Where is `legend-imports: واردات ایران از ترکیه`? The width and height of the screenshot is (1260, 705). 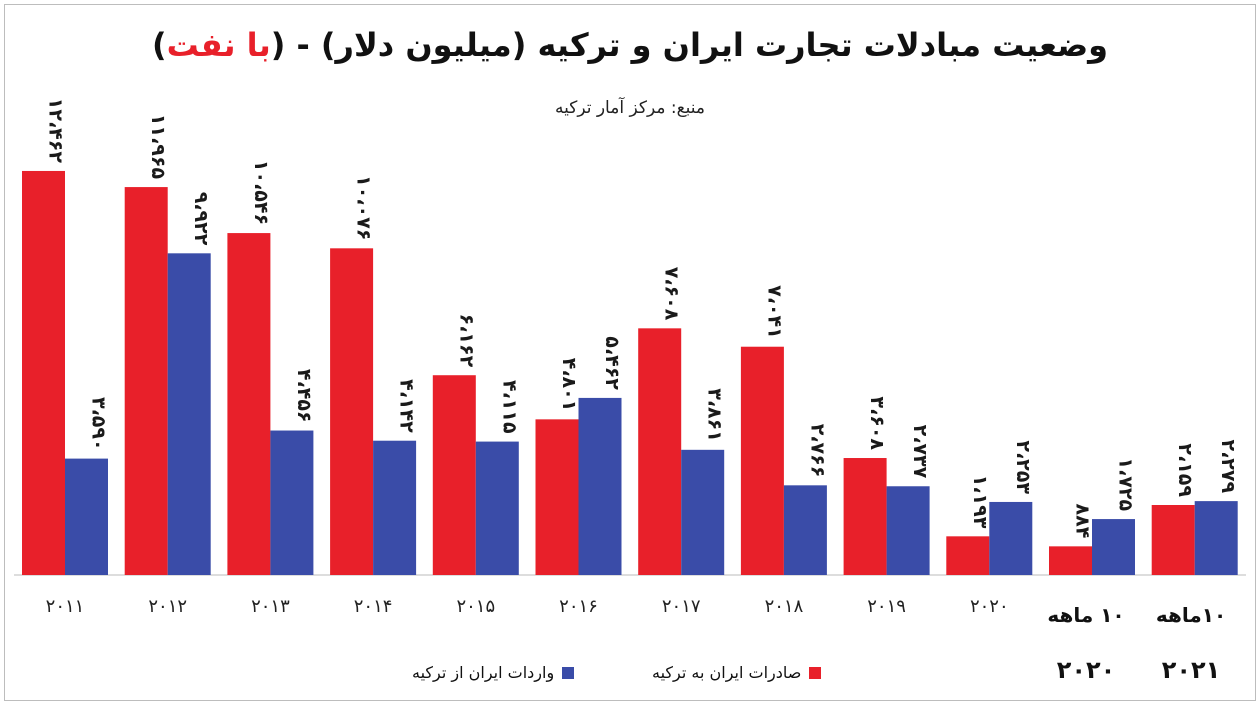
legend-imports: واردات ایران از ترکیه is located at coordinates (493, 672).